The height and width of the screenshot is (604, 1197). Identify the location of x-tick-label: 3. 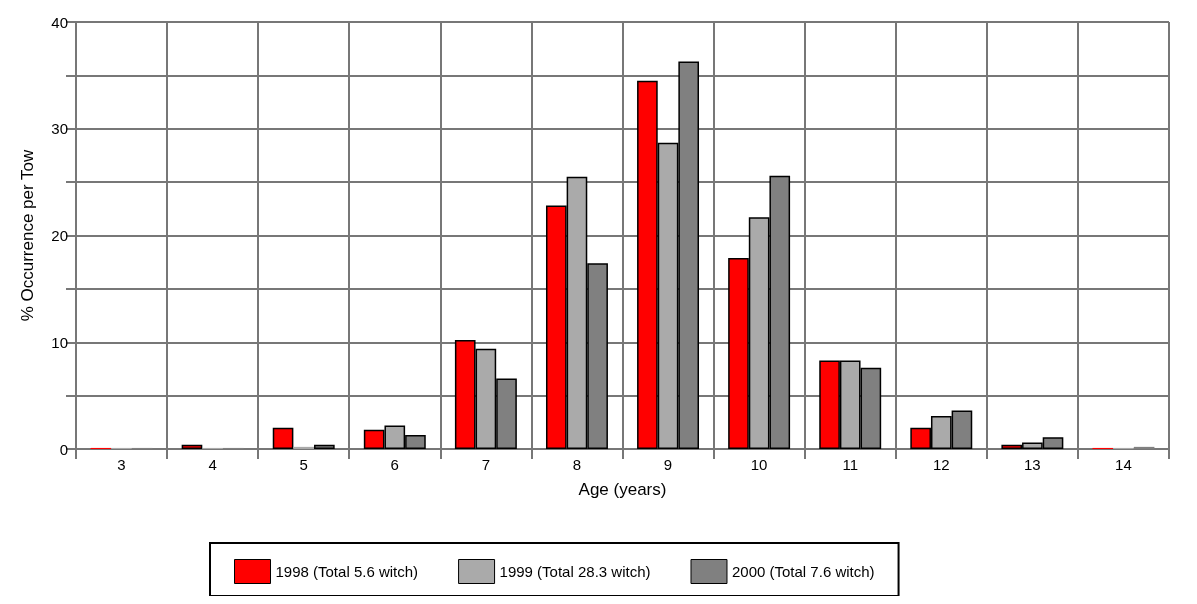
(121, 464).